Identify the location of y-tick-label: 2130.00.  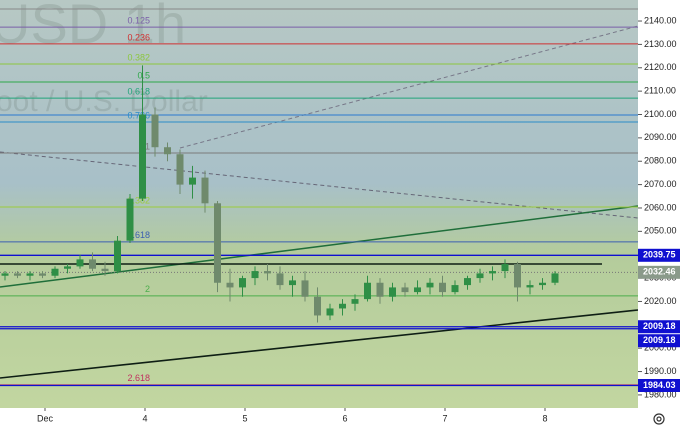
(660, 44).